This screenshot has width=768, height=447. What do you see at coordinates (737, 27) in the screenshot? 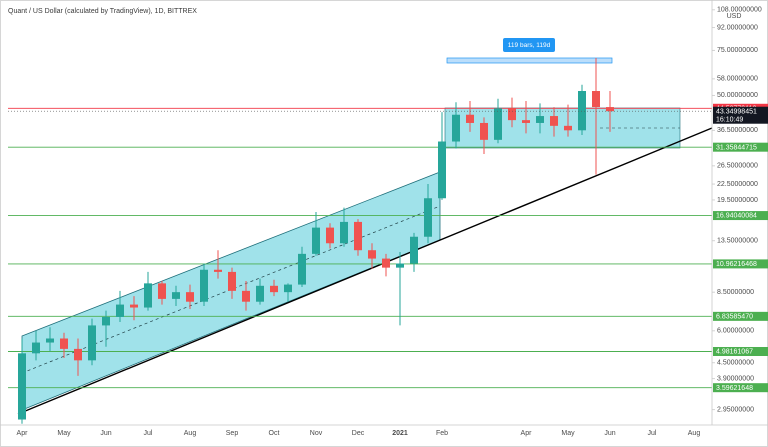
I see `y-tick-label: 92.00000000` at bounding box center [737, 27].